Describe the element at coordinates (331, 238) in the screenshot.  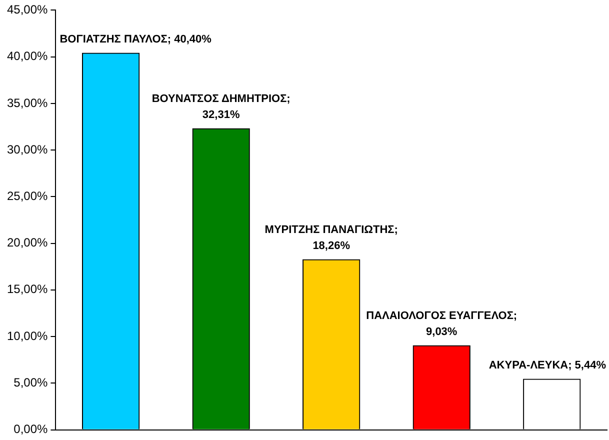
I see `data-label: ΜΥΡΙΤΖΗΣ ΠΑΝΑΓΙΩΤΗΣ; 18,26%` at that location.